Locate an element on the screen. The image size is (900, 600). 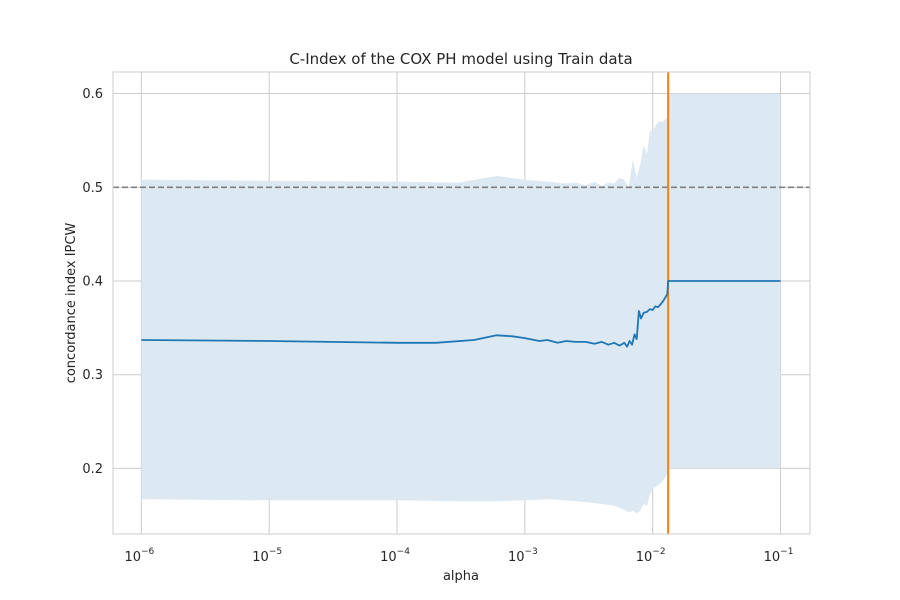
mean-series is located at coordinates (461, 314).